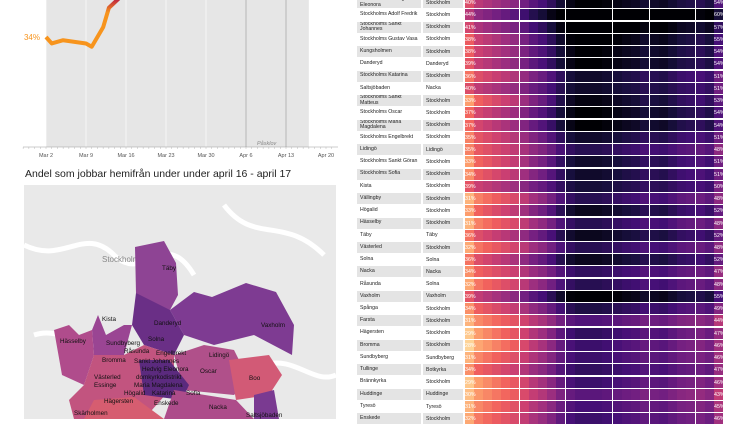 The height and width of the screenshot is (424, 746). I want to click on row-name: Stockholms Sankt Johannes, so click(389, 27).